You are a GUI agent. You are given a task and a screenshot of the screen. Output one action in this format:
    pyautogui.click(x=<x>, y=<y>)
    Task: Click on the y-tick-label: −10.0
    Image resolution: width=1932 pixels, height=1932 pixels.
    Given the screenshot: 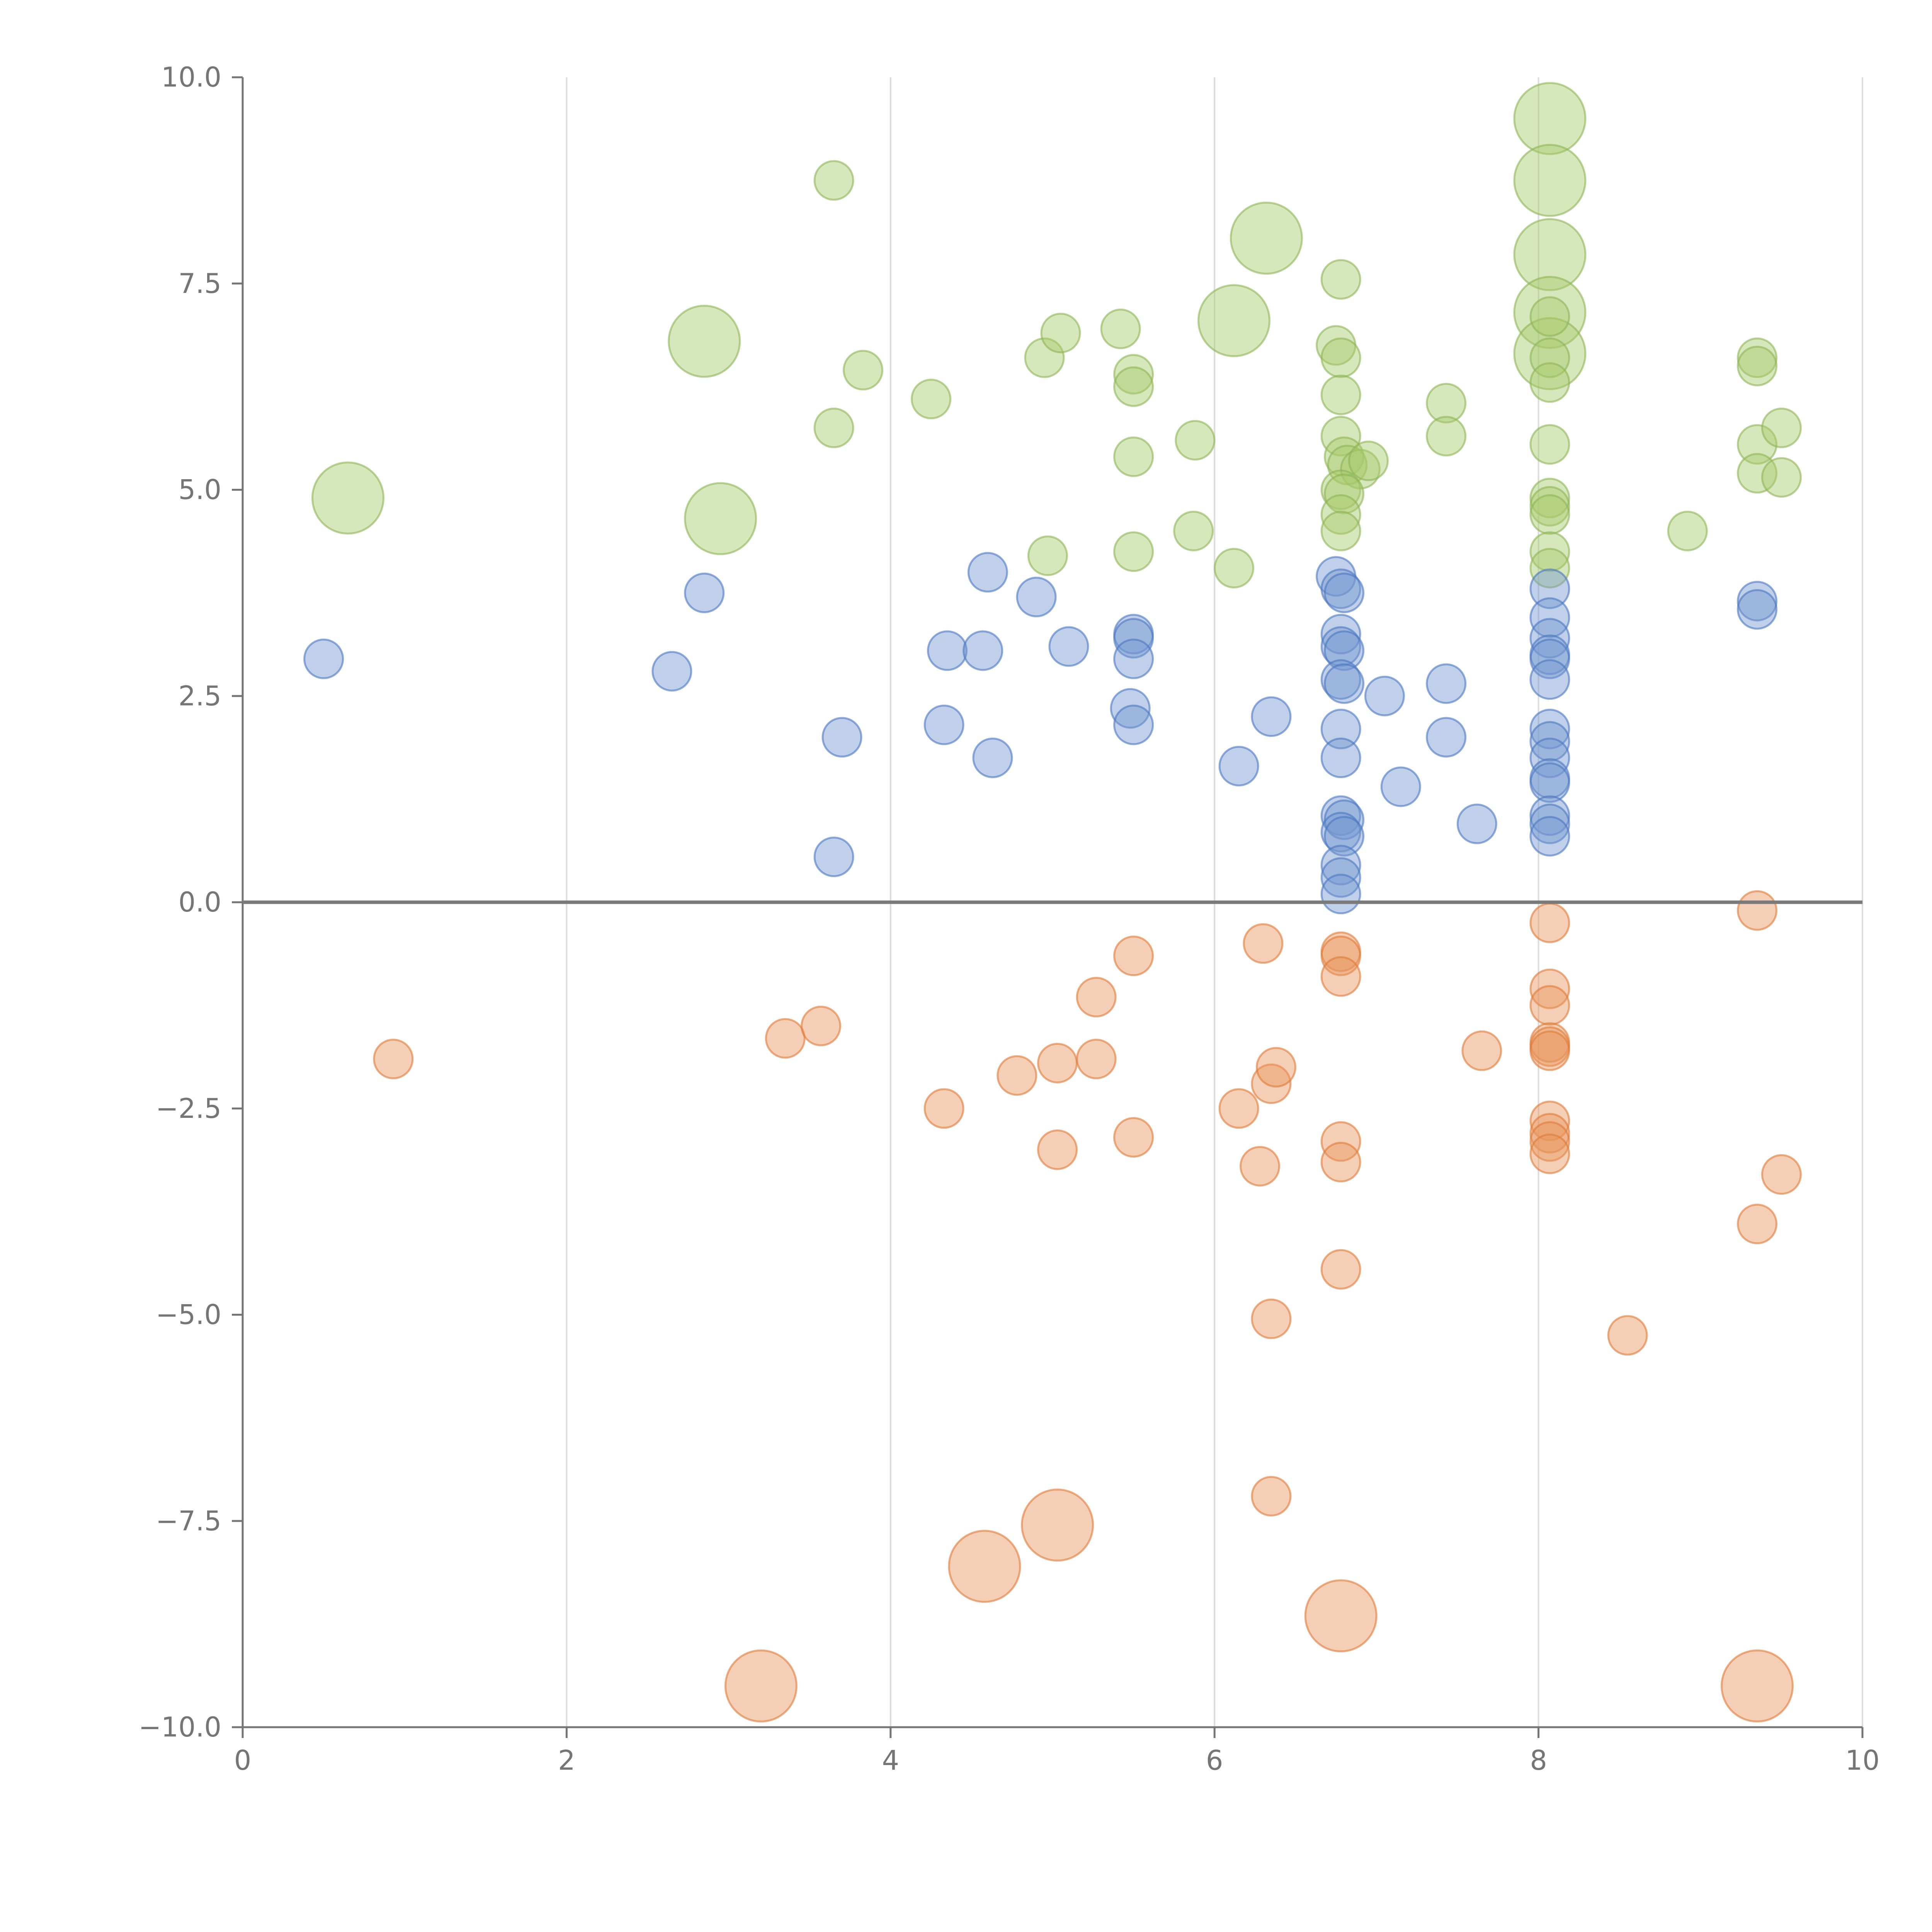 What is the action you would take?
    pyautogui.click(x=179, y=1727)
    